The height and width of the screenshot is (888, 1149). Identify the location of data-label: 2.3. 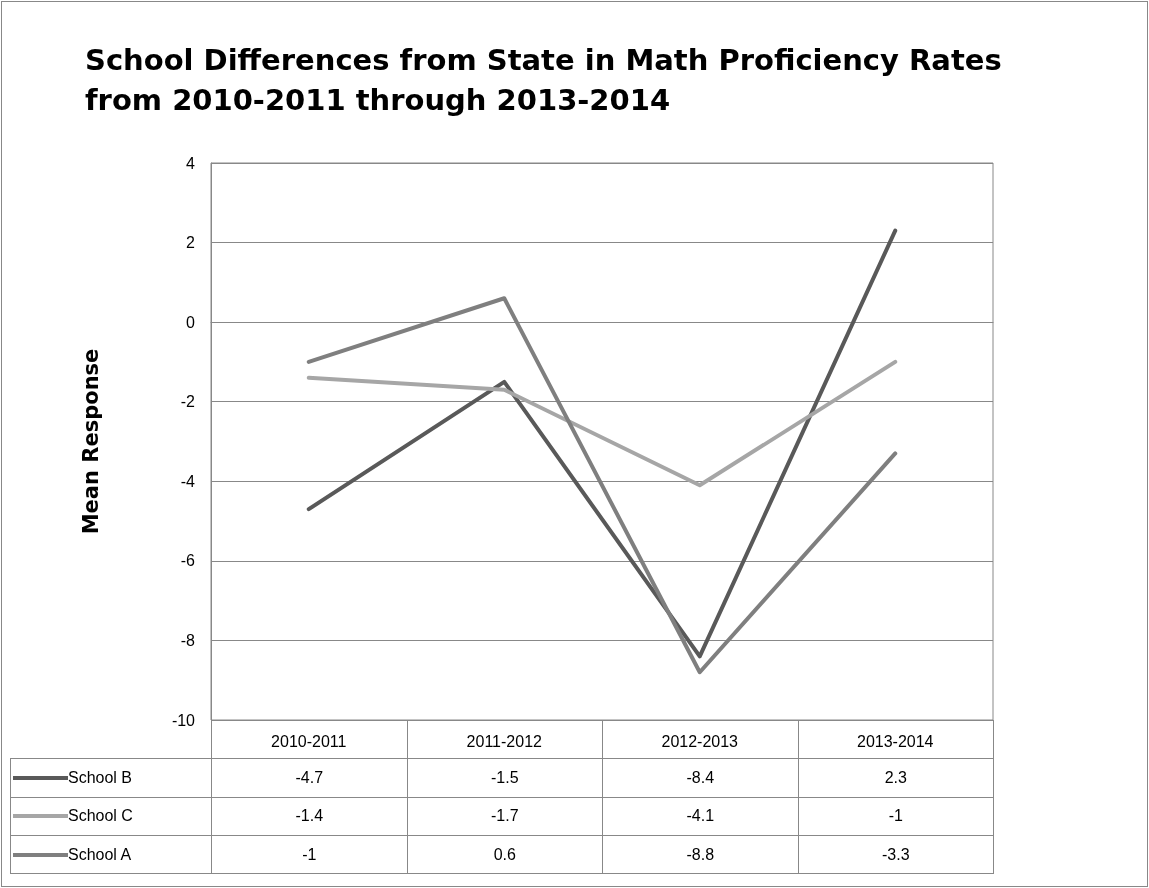
(895, 778).